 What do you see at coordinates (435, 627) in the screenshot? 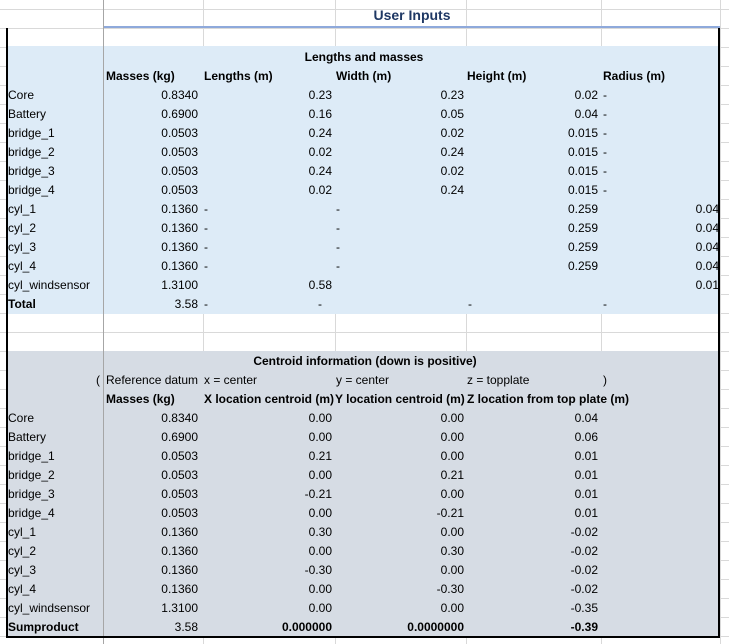
I see `y-centroid-value: 0.0000000` at bounding box center [435, 627].